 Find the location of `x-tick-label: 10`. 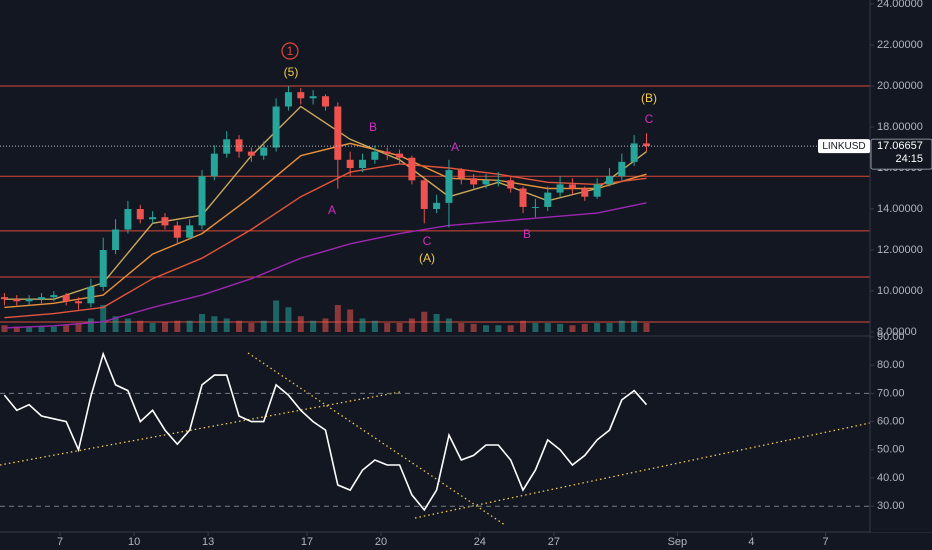

x-tick-label: 10 is located at coordinates (134, 542).